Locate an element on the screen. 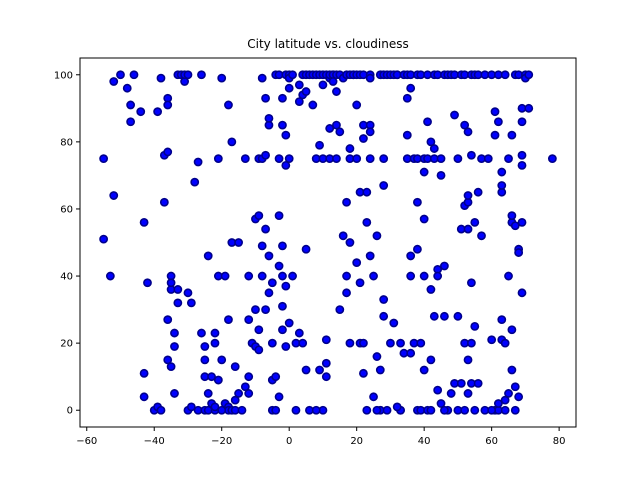 The width and height of the screenshot is (640, 484). x-tick-label: 80 is located at coordinates (559, 441).